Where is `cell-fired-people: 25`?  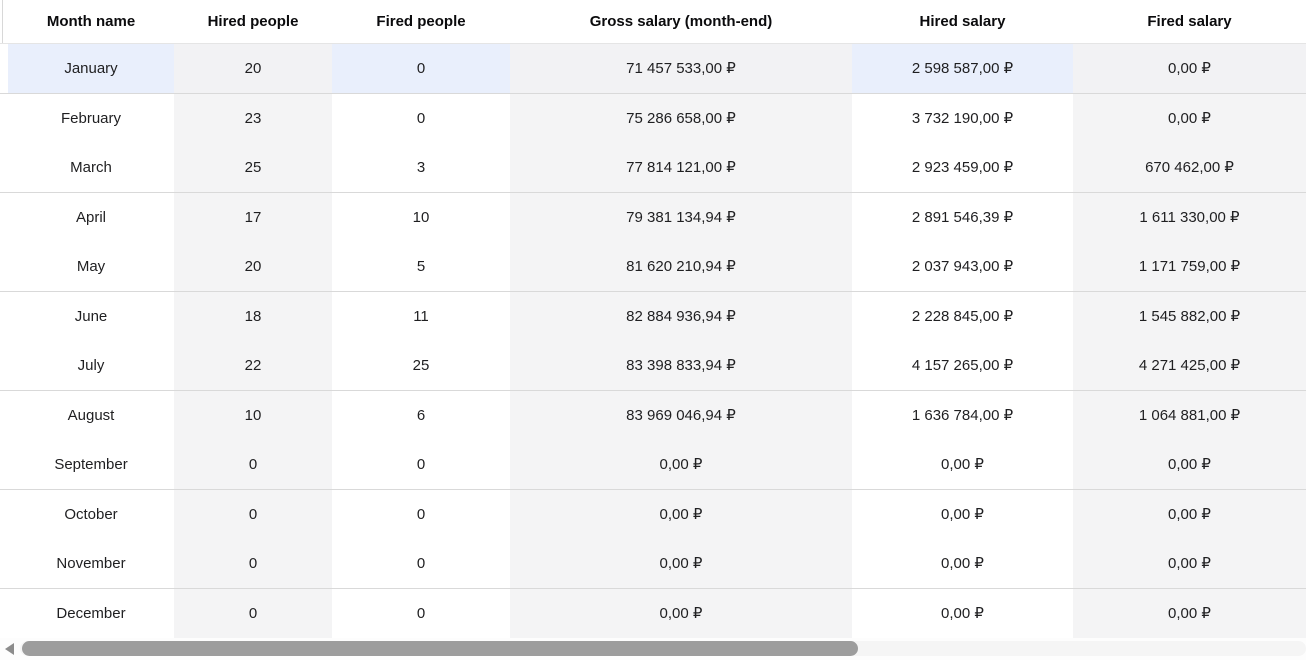
cell-fired-people: 25 is located at coordinates (421, 365).